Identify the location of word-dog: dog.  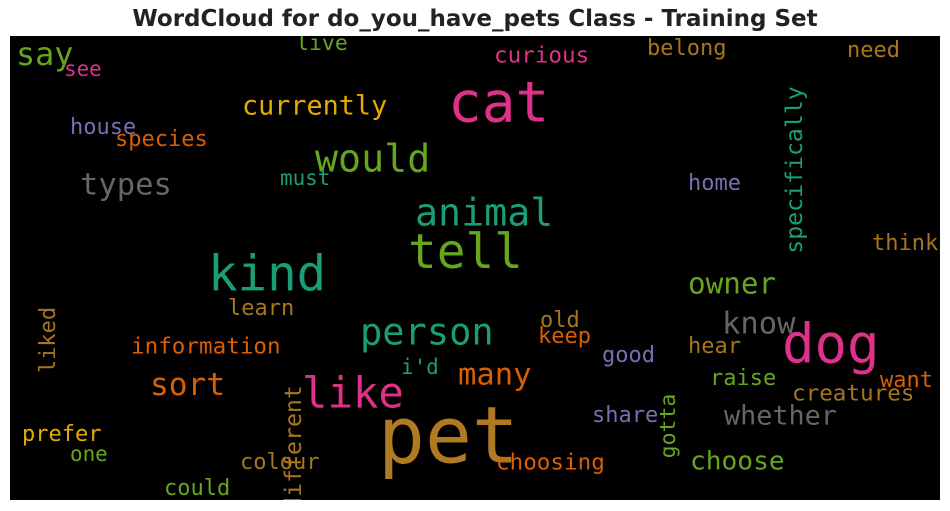
(831, 344).